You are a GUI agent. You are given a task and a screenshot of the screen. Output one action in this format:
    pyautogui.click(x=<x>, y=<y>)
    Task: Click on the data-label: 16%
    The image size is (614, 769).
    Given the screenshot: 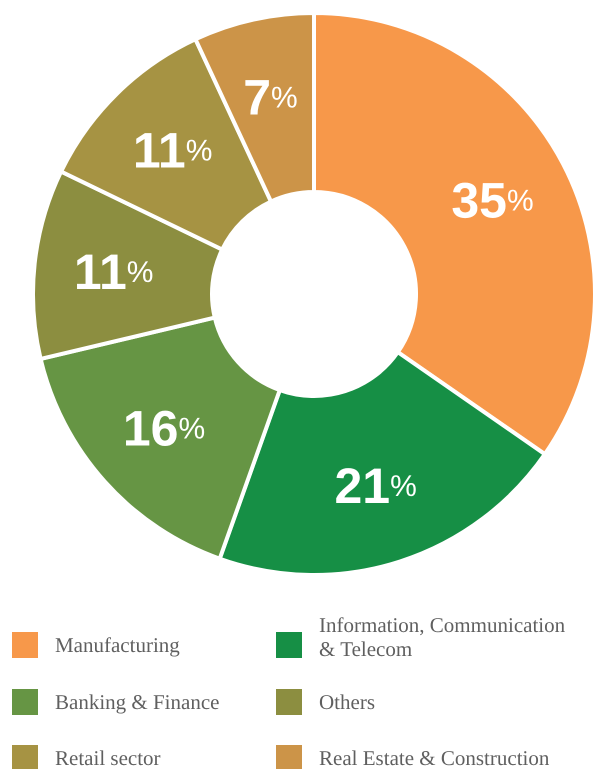 What is the action you would take?
    pyautogui.click(x=164, y=428)
    